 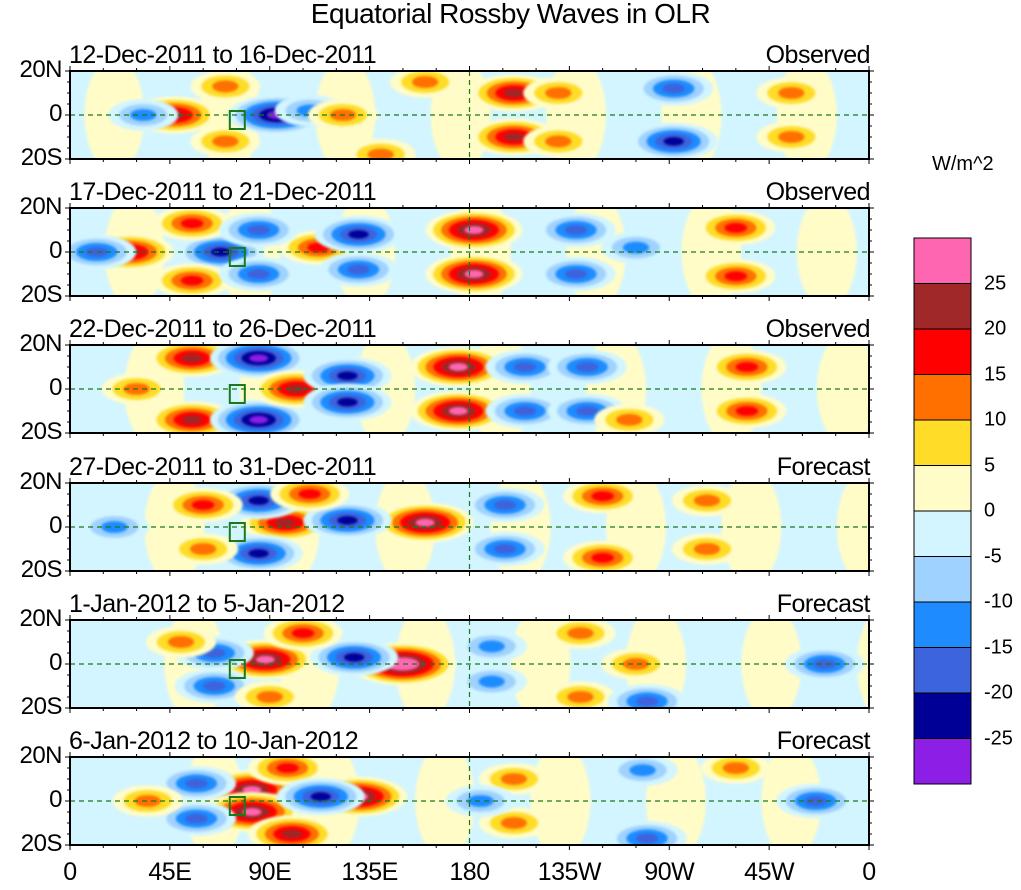 What do you see at coordinates (995, 328) in the screenshot?
I see `colorbar-level-label: 20` at bounding box center [995, 328].